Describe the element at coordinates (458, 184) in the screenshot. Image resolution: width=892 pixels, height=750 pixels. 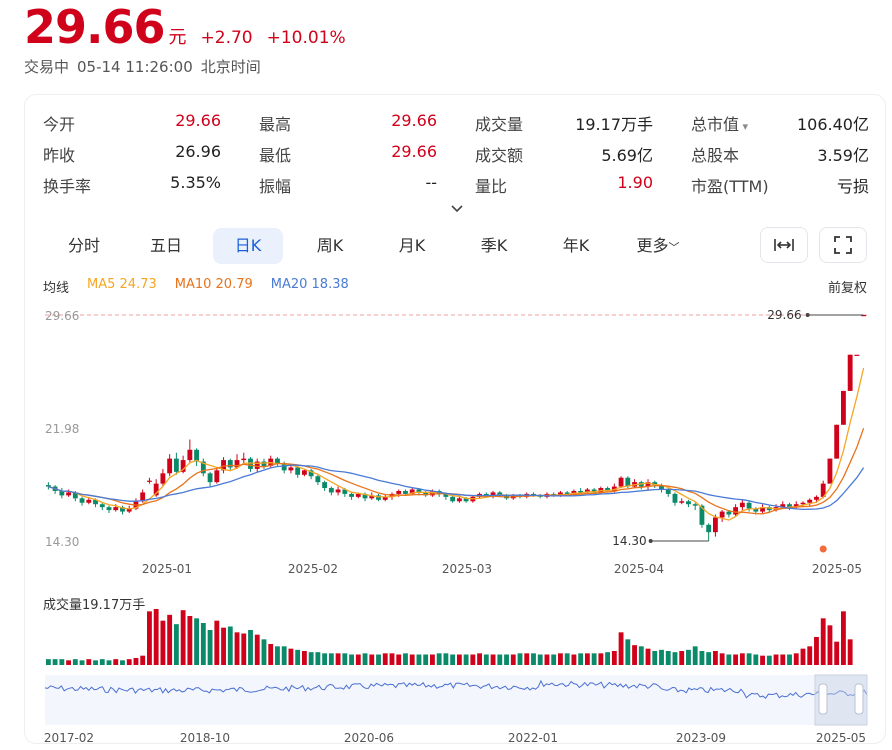
I see `stat-row: 换手率 5.35% 振幅 -- 量比 1.90 市盈(TTM) 亏损` at that location.